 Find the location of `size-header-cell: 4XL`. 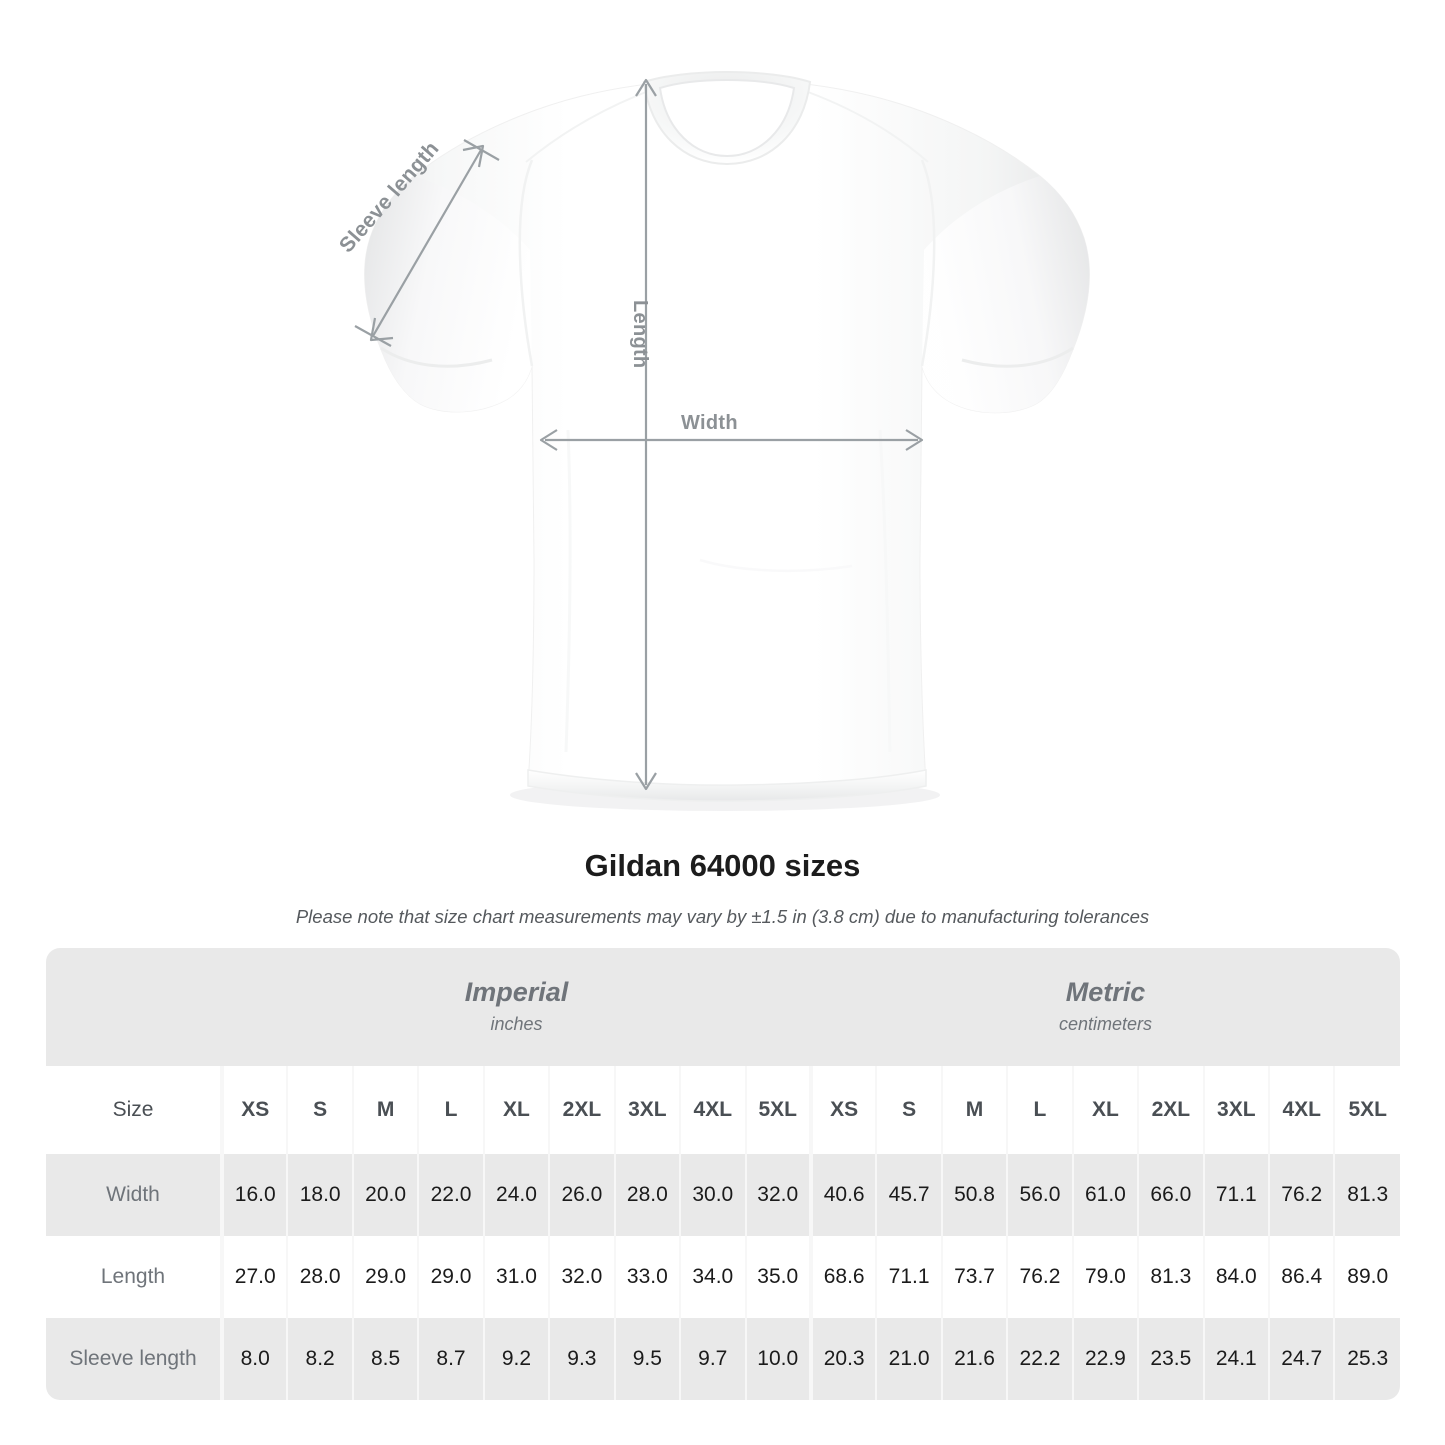

size-header-cell: 4XL is located at coordinates (1301, 1110).